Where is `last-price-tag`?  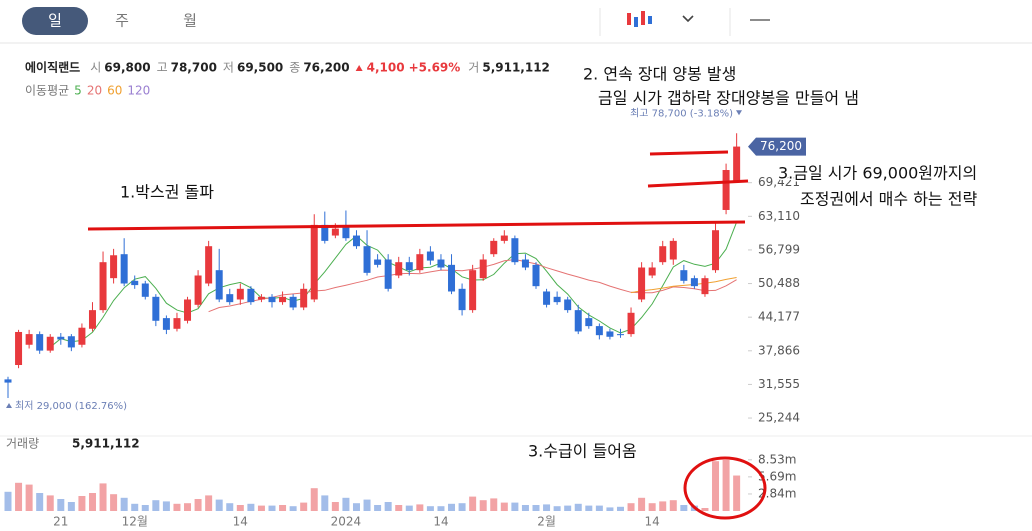 last-price-tag is located at coordinates (777, 146).